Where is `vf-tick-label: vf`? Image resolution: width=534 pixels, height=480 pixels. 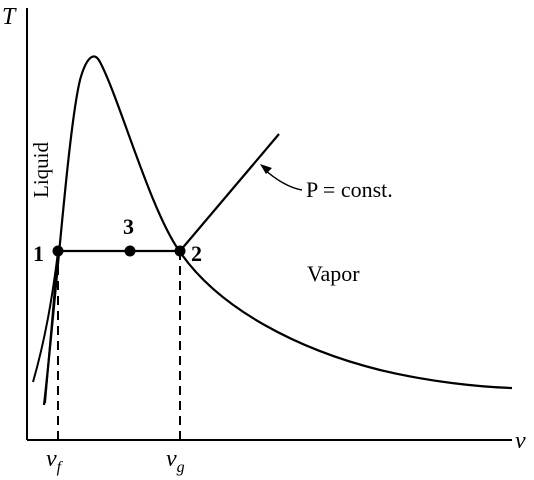
vf-tick-label: vf is located at coordinates (55, 461).